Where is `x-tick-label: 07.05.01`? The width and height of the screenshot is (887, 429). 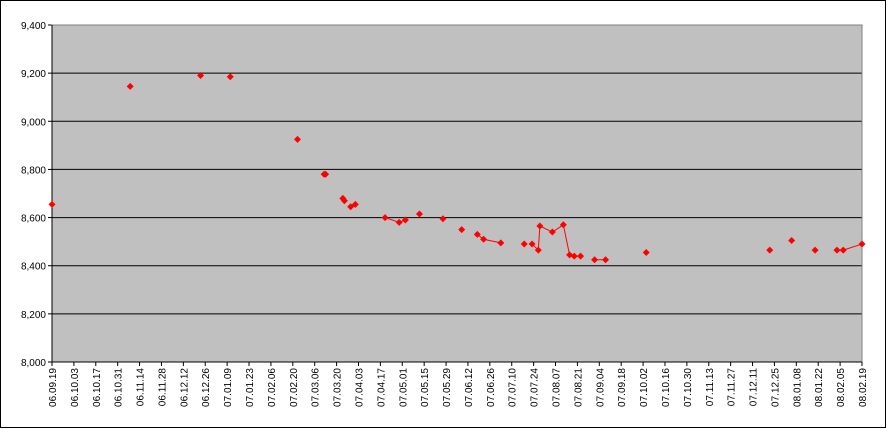
x-tick-label: 07.05.01 is located at coordinates (403, 387).